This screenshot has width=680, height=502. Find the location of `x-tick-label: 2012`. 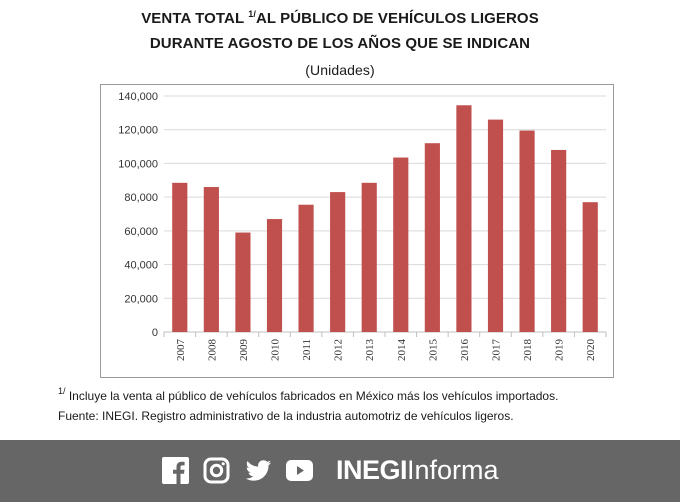

x-tick-label: 2012 is located at coordinates (339, 350).